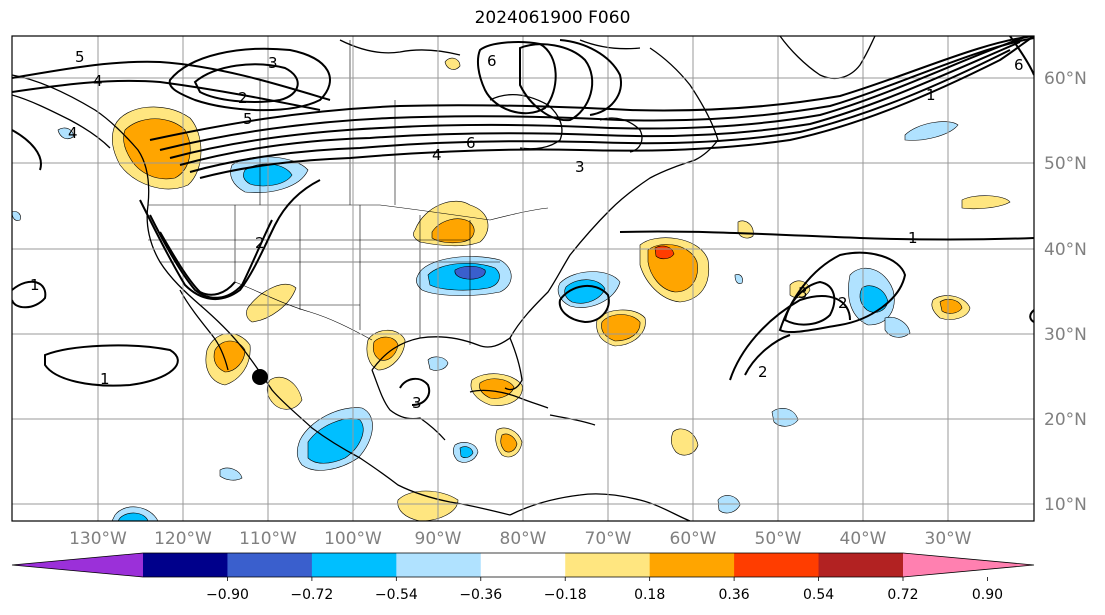 Image resolution: width=1105 pixels, height=615 pixels. What do you see at coordinates (693, 539) in the screenshot?
I see `lon-label: 60°W` at bounding box center [693, 539].